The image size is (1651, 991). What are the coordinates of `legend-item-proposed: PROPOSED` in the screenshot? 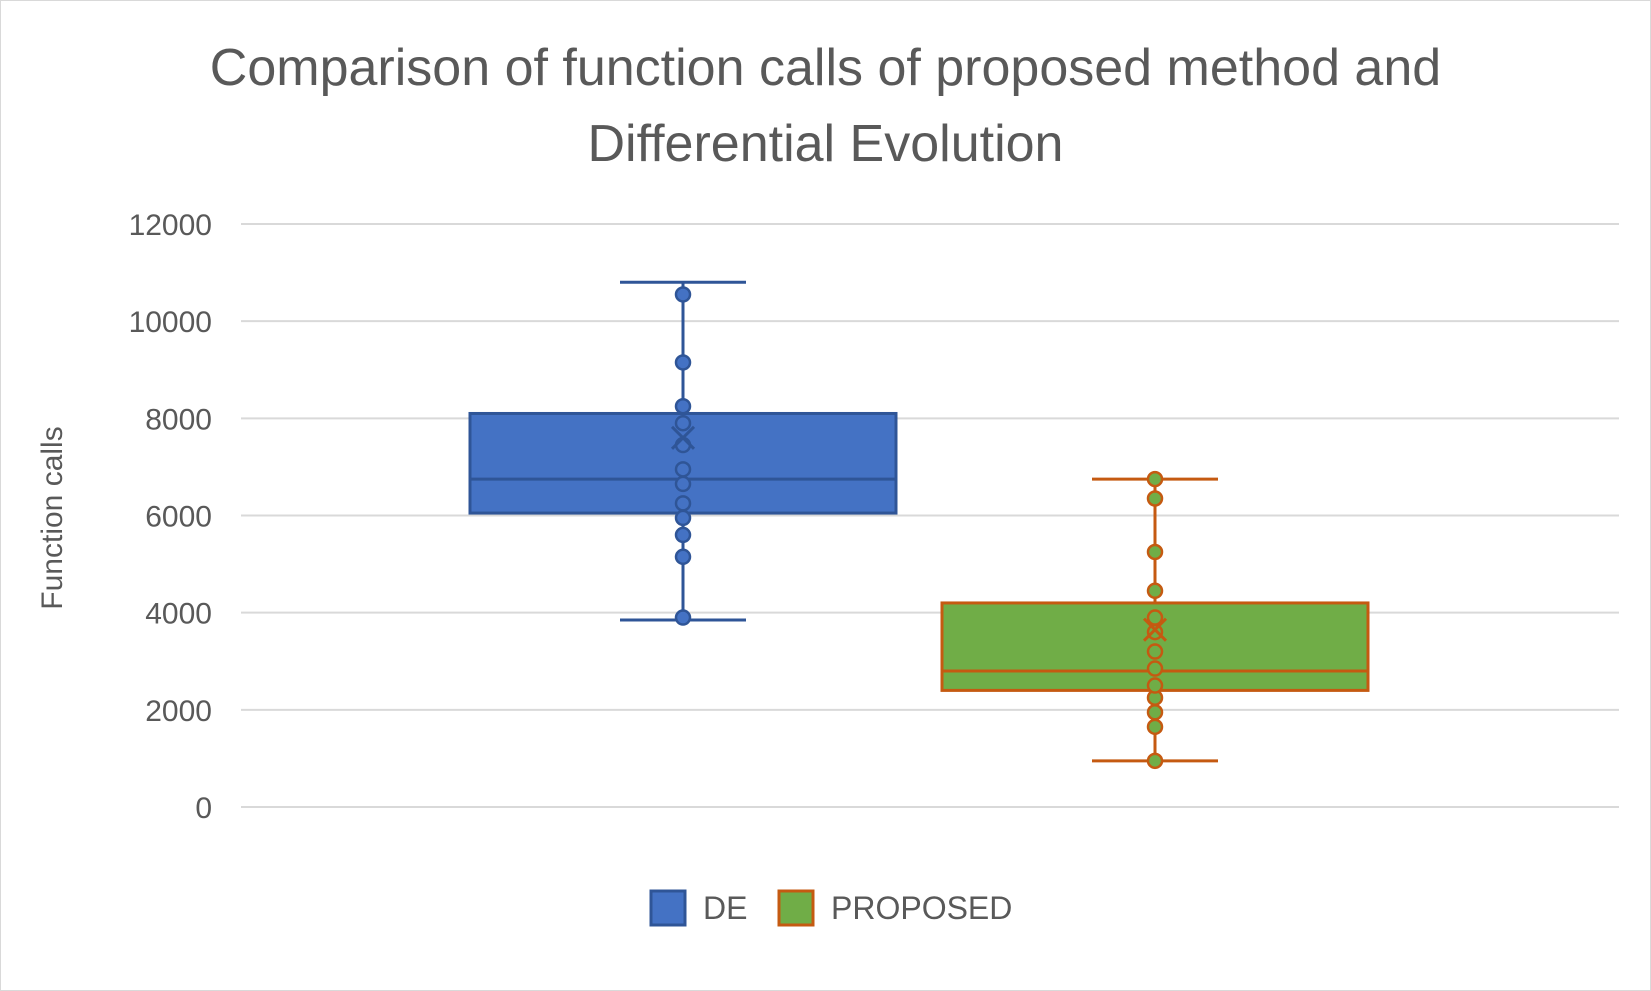 It's located at (894, 908).